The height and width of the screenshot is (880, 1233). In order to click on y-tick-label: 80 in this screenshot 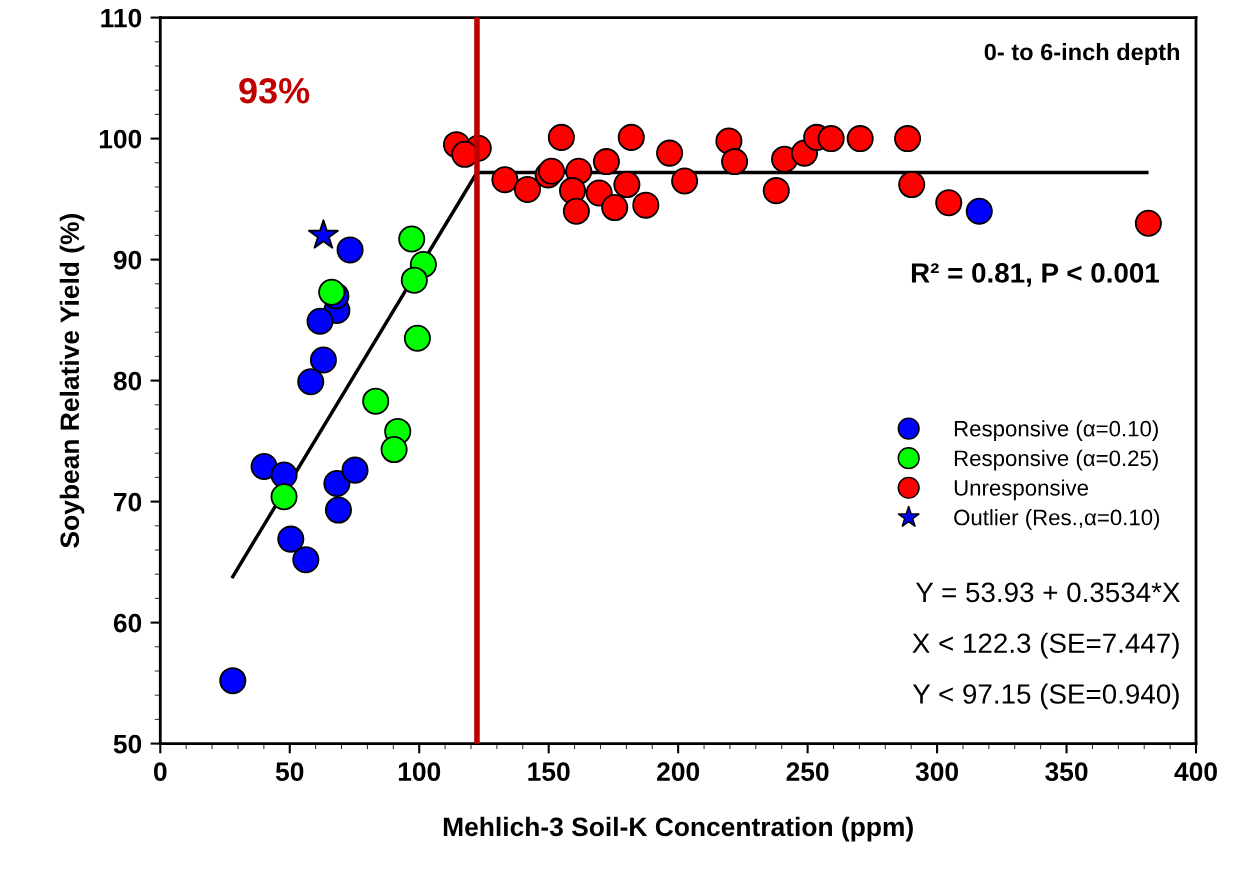, I will do `click(127, 381)`.